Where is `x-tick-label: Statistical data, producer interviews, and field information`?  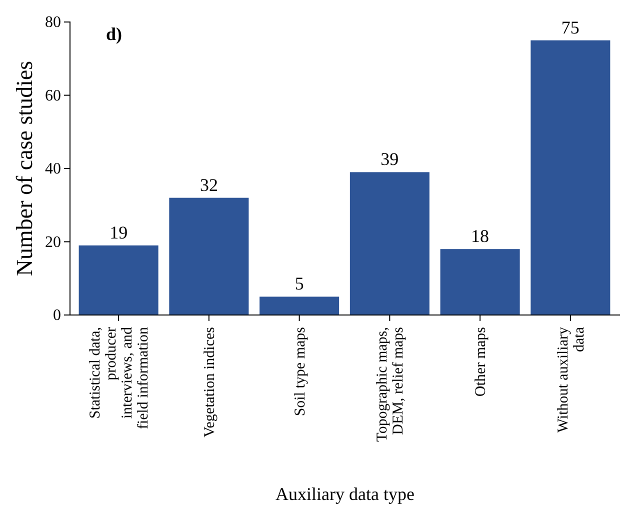 x-tick-label: Statistical data, producer interviews, and field information is located at coordinates (120, 378).